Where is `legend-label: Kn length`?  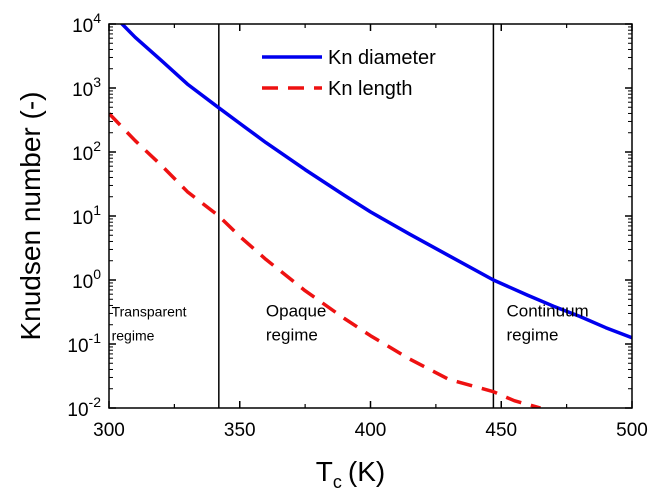
legend-label: Kn length is located at coordinates (370, 89).